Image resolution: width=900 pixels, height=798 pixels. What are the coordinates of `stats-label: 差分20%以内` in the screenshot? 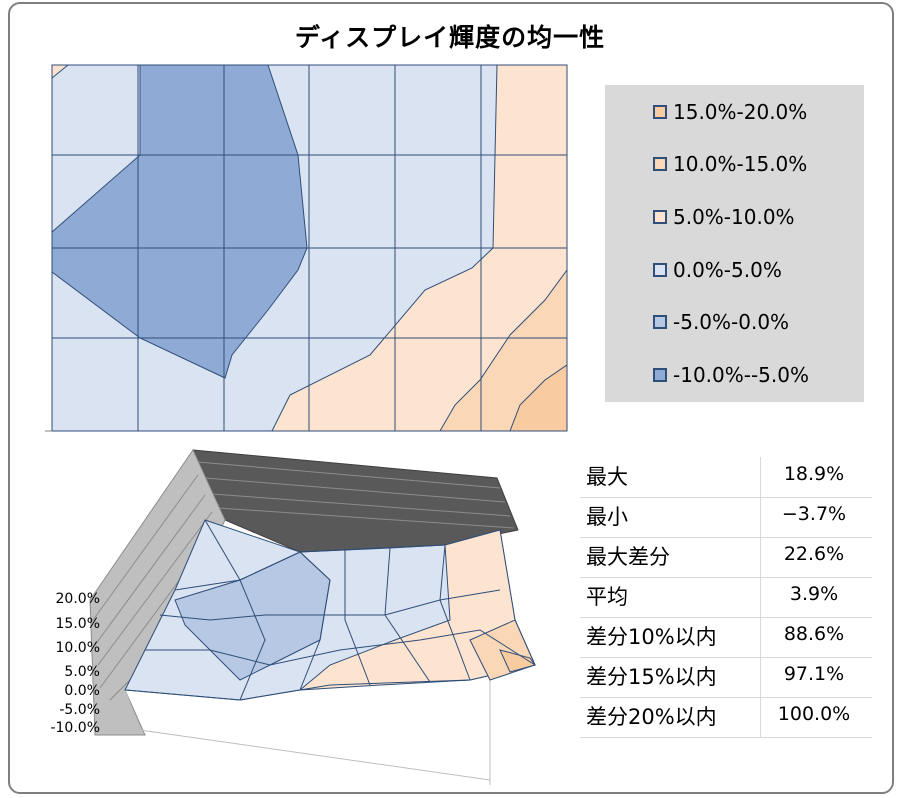 It's located at (651, 717).